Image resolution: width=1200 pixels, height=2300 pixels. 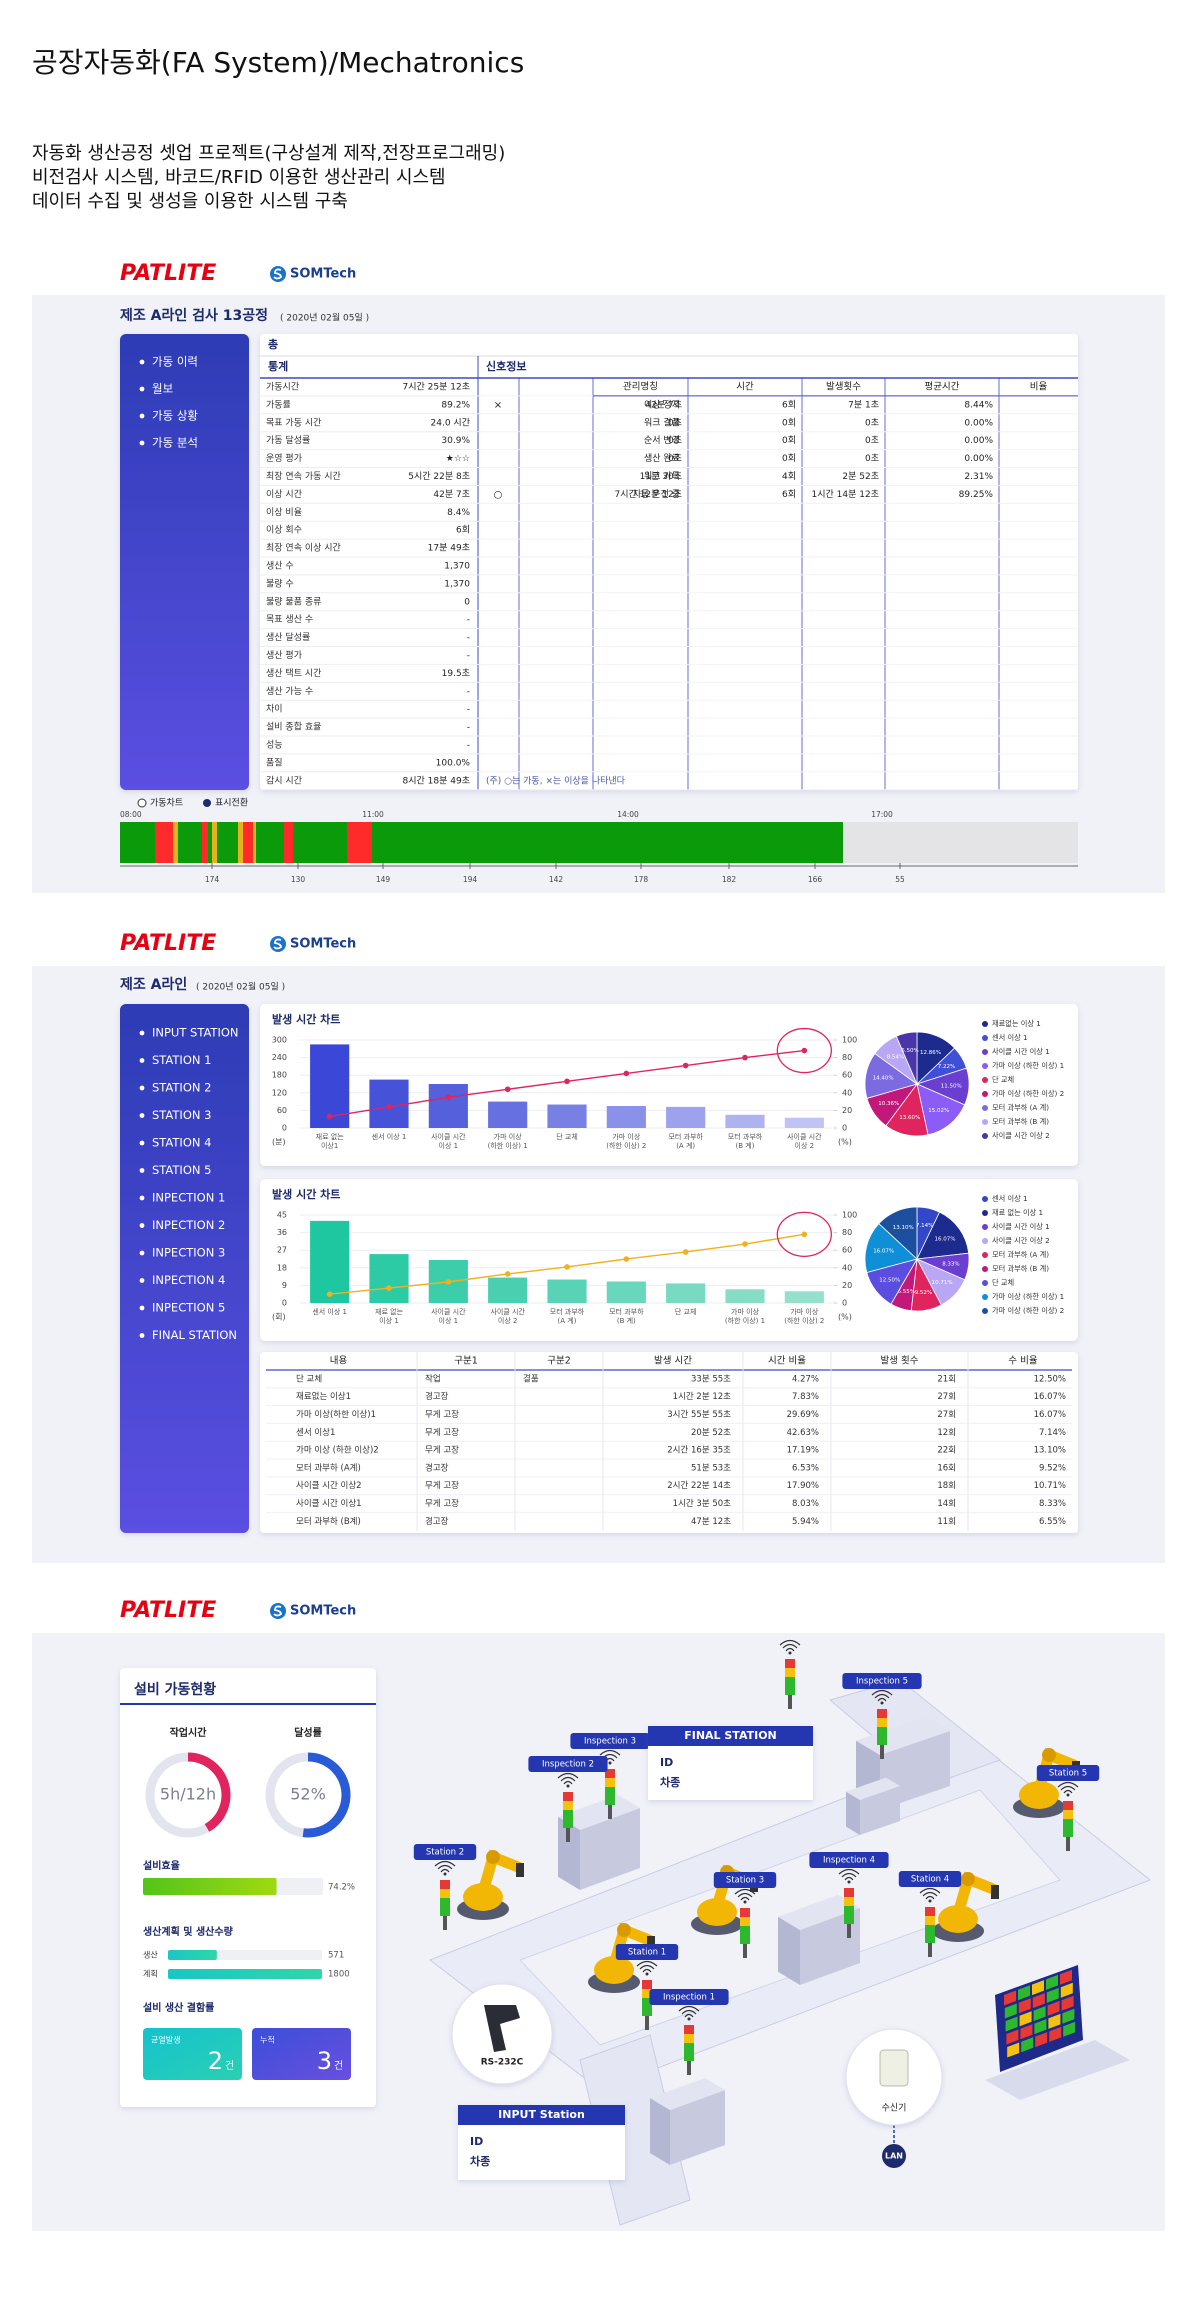 What do you see at coordinates (699, 1485) in the screenshot?
I see `table-cell: 2시간 22분 14초` at bounding box center [699, 1485].